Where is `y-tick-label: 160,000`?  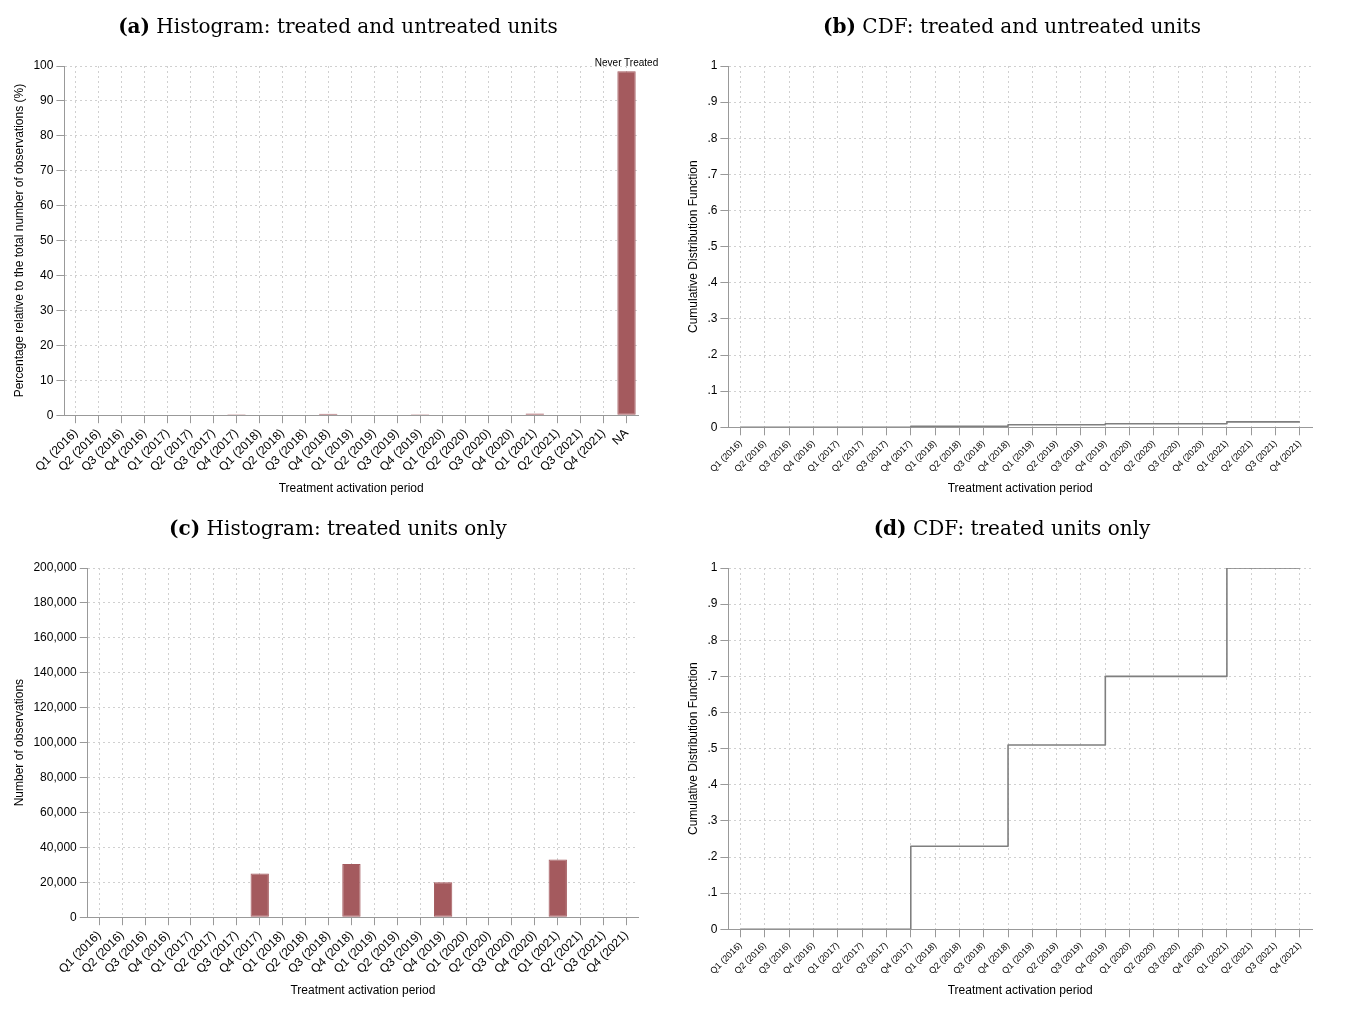 y-tick-label: 160,000 is located at coordinates (55, 637).